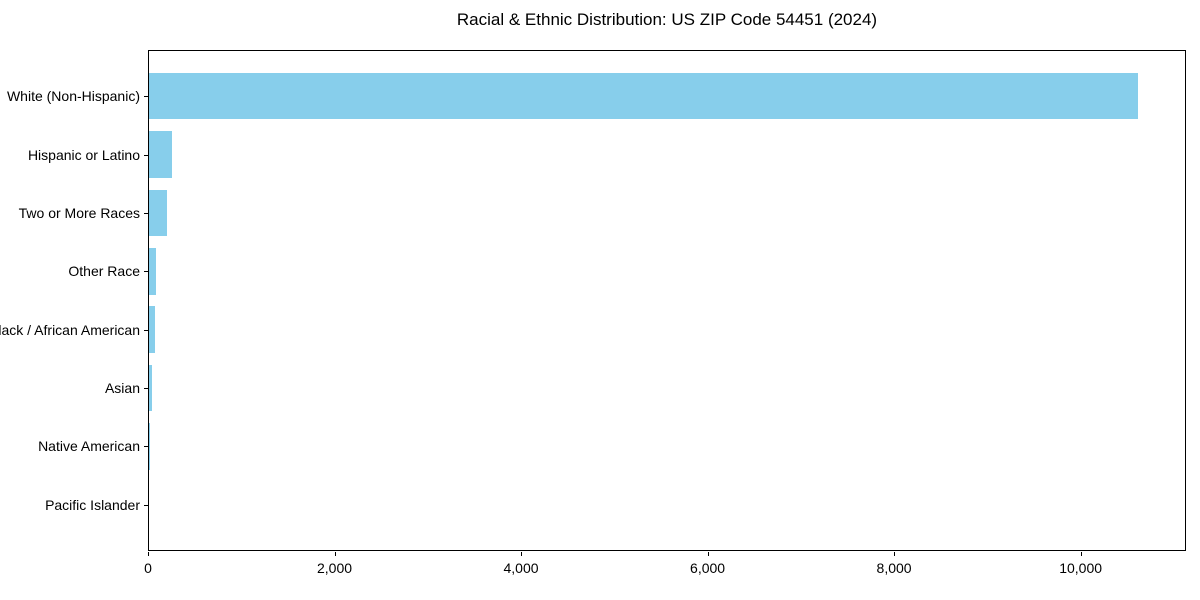  Describe the element at coordinates (894, 568) in the screenshot. I see `x-tick-label: 8,000` at that location.